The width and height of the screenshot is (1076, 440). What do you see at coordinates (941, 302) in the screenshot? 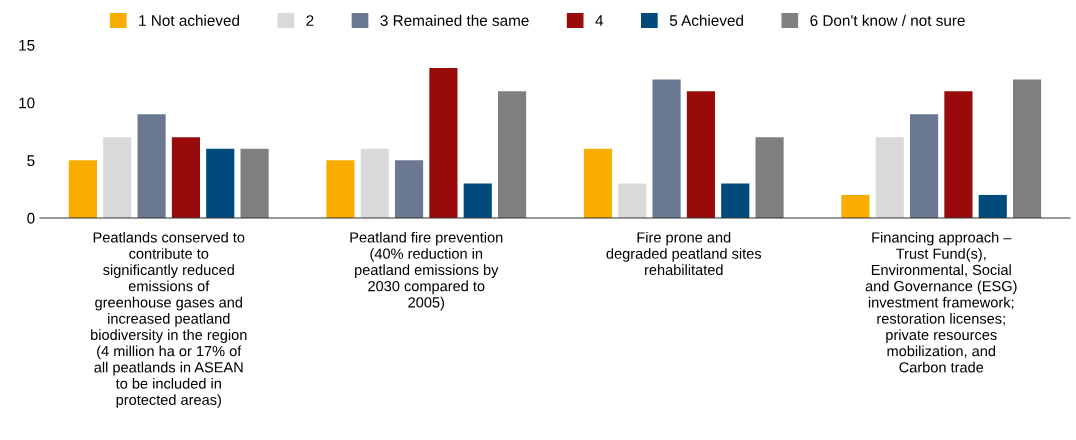
I see `category-label: Financing approach – Trust Fund(s), Environmental, Social and Governance (ESG) investment framework; restoration licenses; private resources mobilization, and Carbon trade` at bounding box center [941, 302].